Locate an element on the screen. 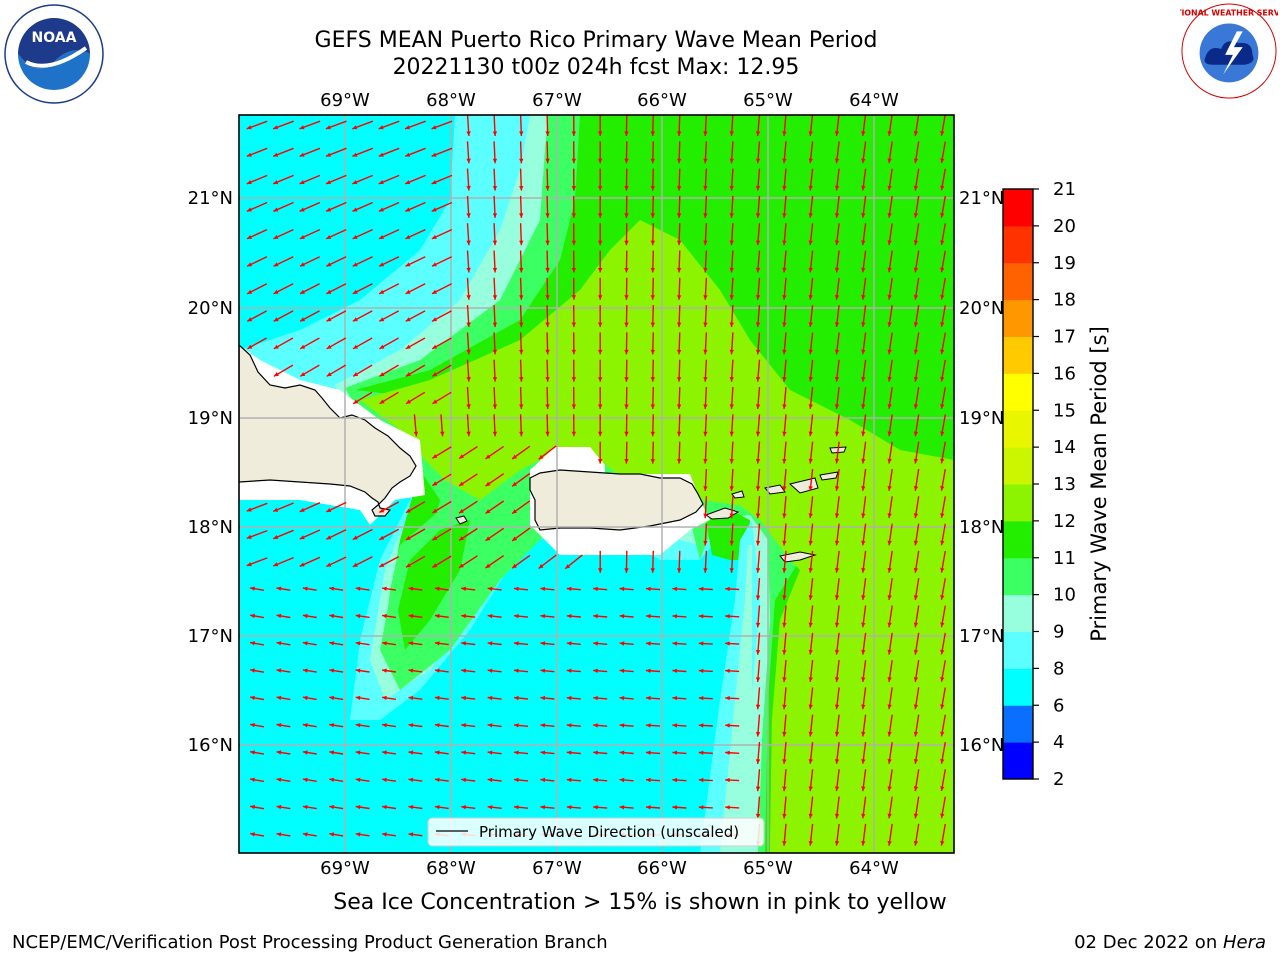  lon-label-top: 66°W is located at coordinates (662, 100).